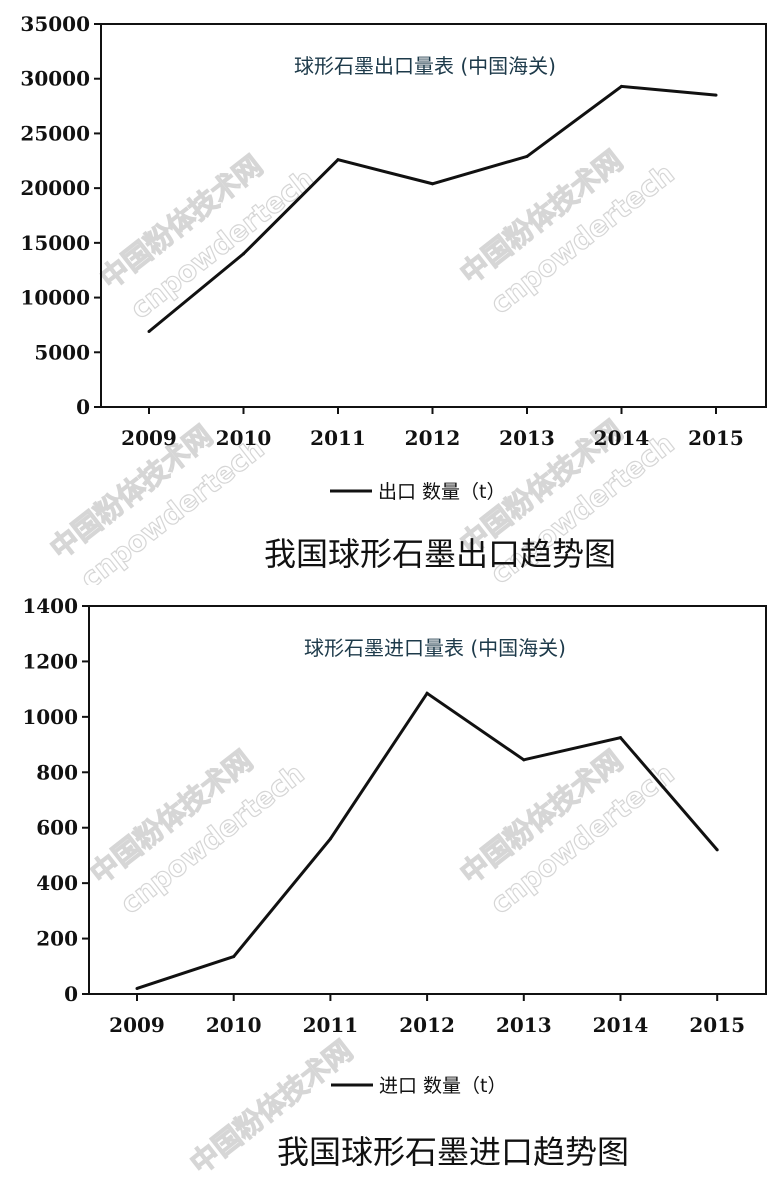 Image resolution: width=781 pixels, height=1181 pixels. I want to click on chart-inner-title: 球形石墨出口量表 (中国海关), so click(425, 66).